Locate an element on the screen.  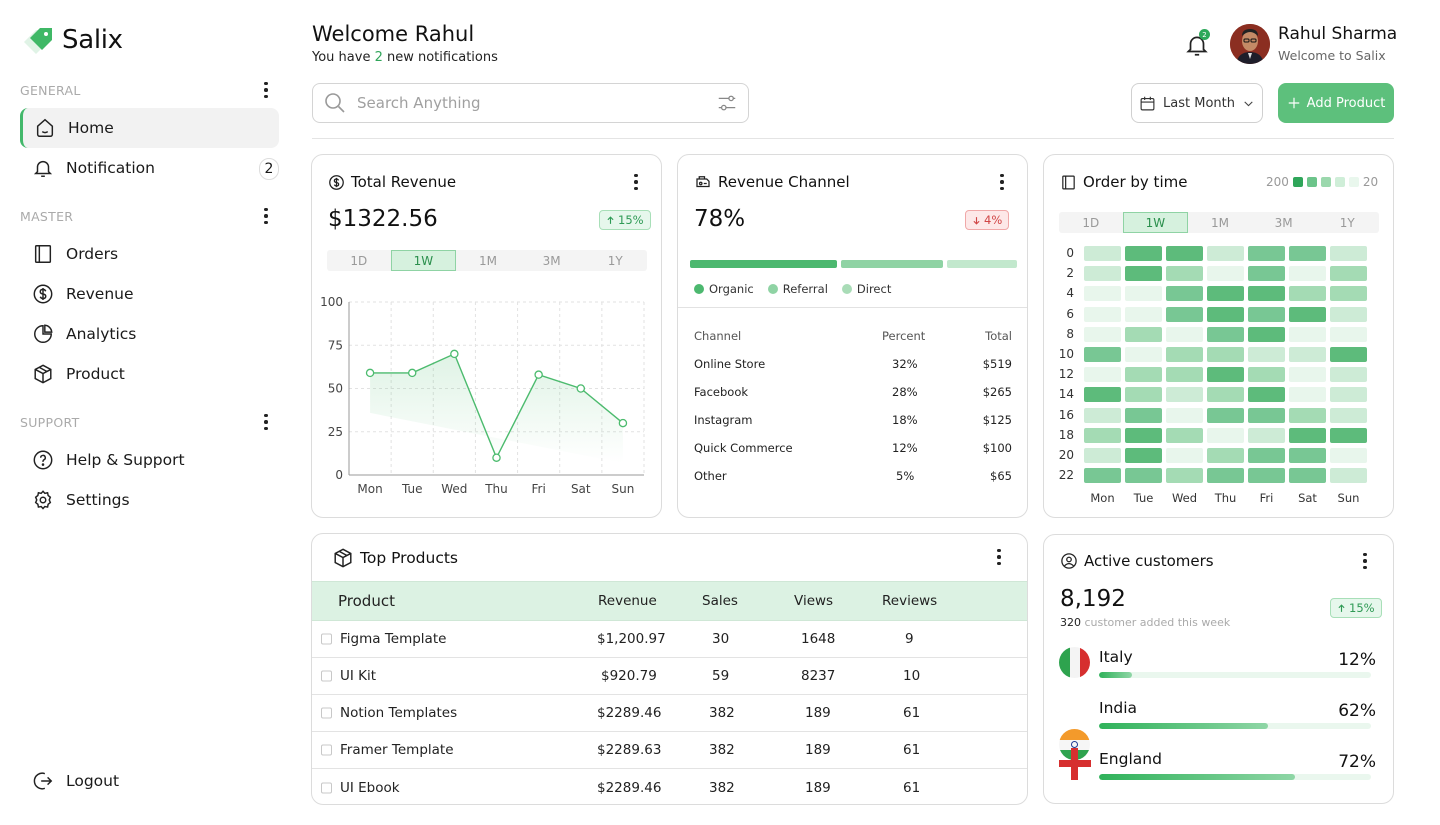
col-views: Views is located at coordinates (814, 601).